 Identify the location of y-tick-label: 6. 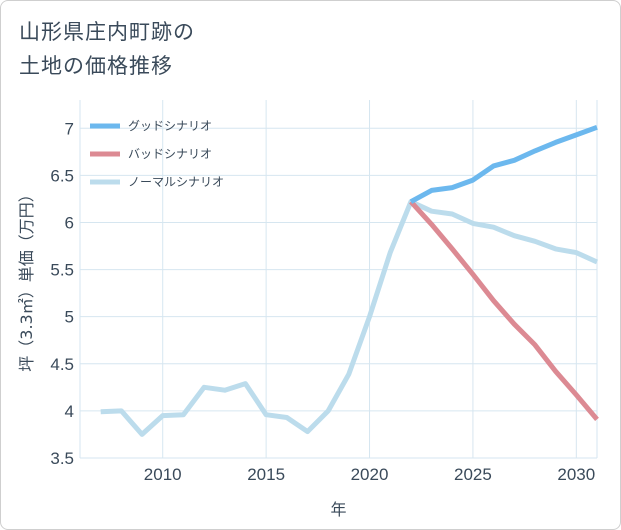
(69, 222).